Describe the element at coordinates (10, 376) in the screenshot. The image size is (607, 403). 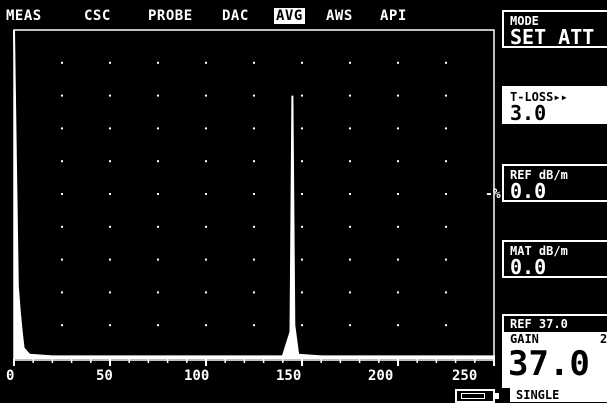
I see `x-tick-label: 0` at that location.